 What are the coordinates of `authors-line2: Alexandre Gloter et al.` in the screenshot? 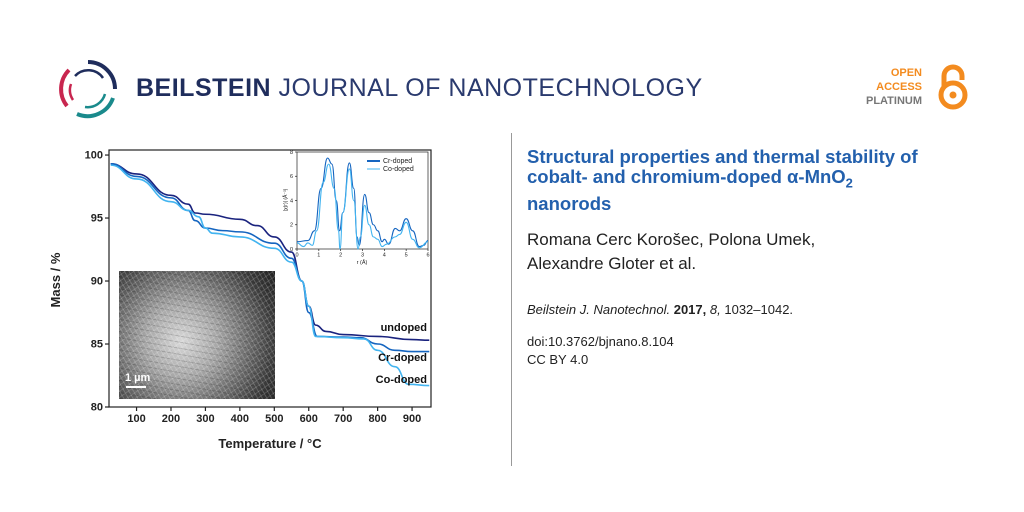 It's located at (612, 263).